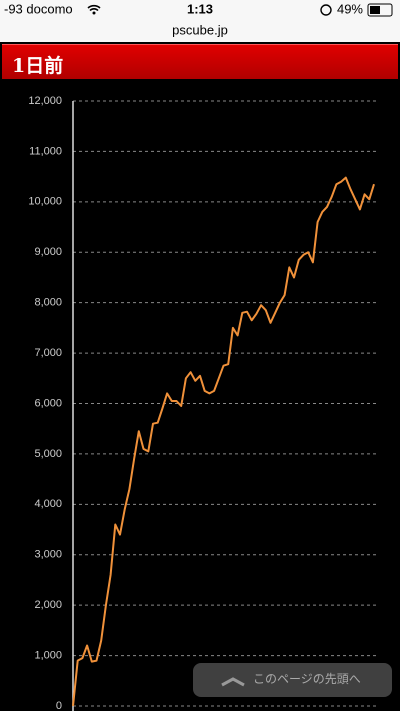  I want to click on y-tick-label: 10,000, so click(45, 202).